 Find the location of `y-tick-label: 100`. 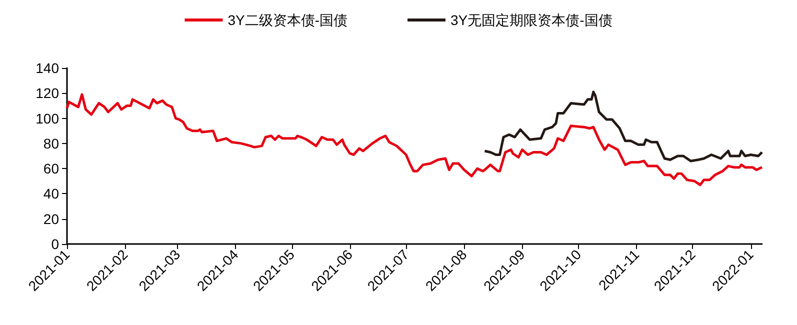

y-tick-label: 100 is located at coordinates (48, 118).